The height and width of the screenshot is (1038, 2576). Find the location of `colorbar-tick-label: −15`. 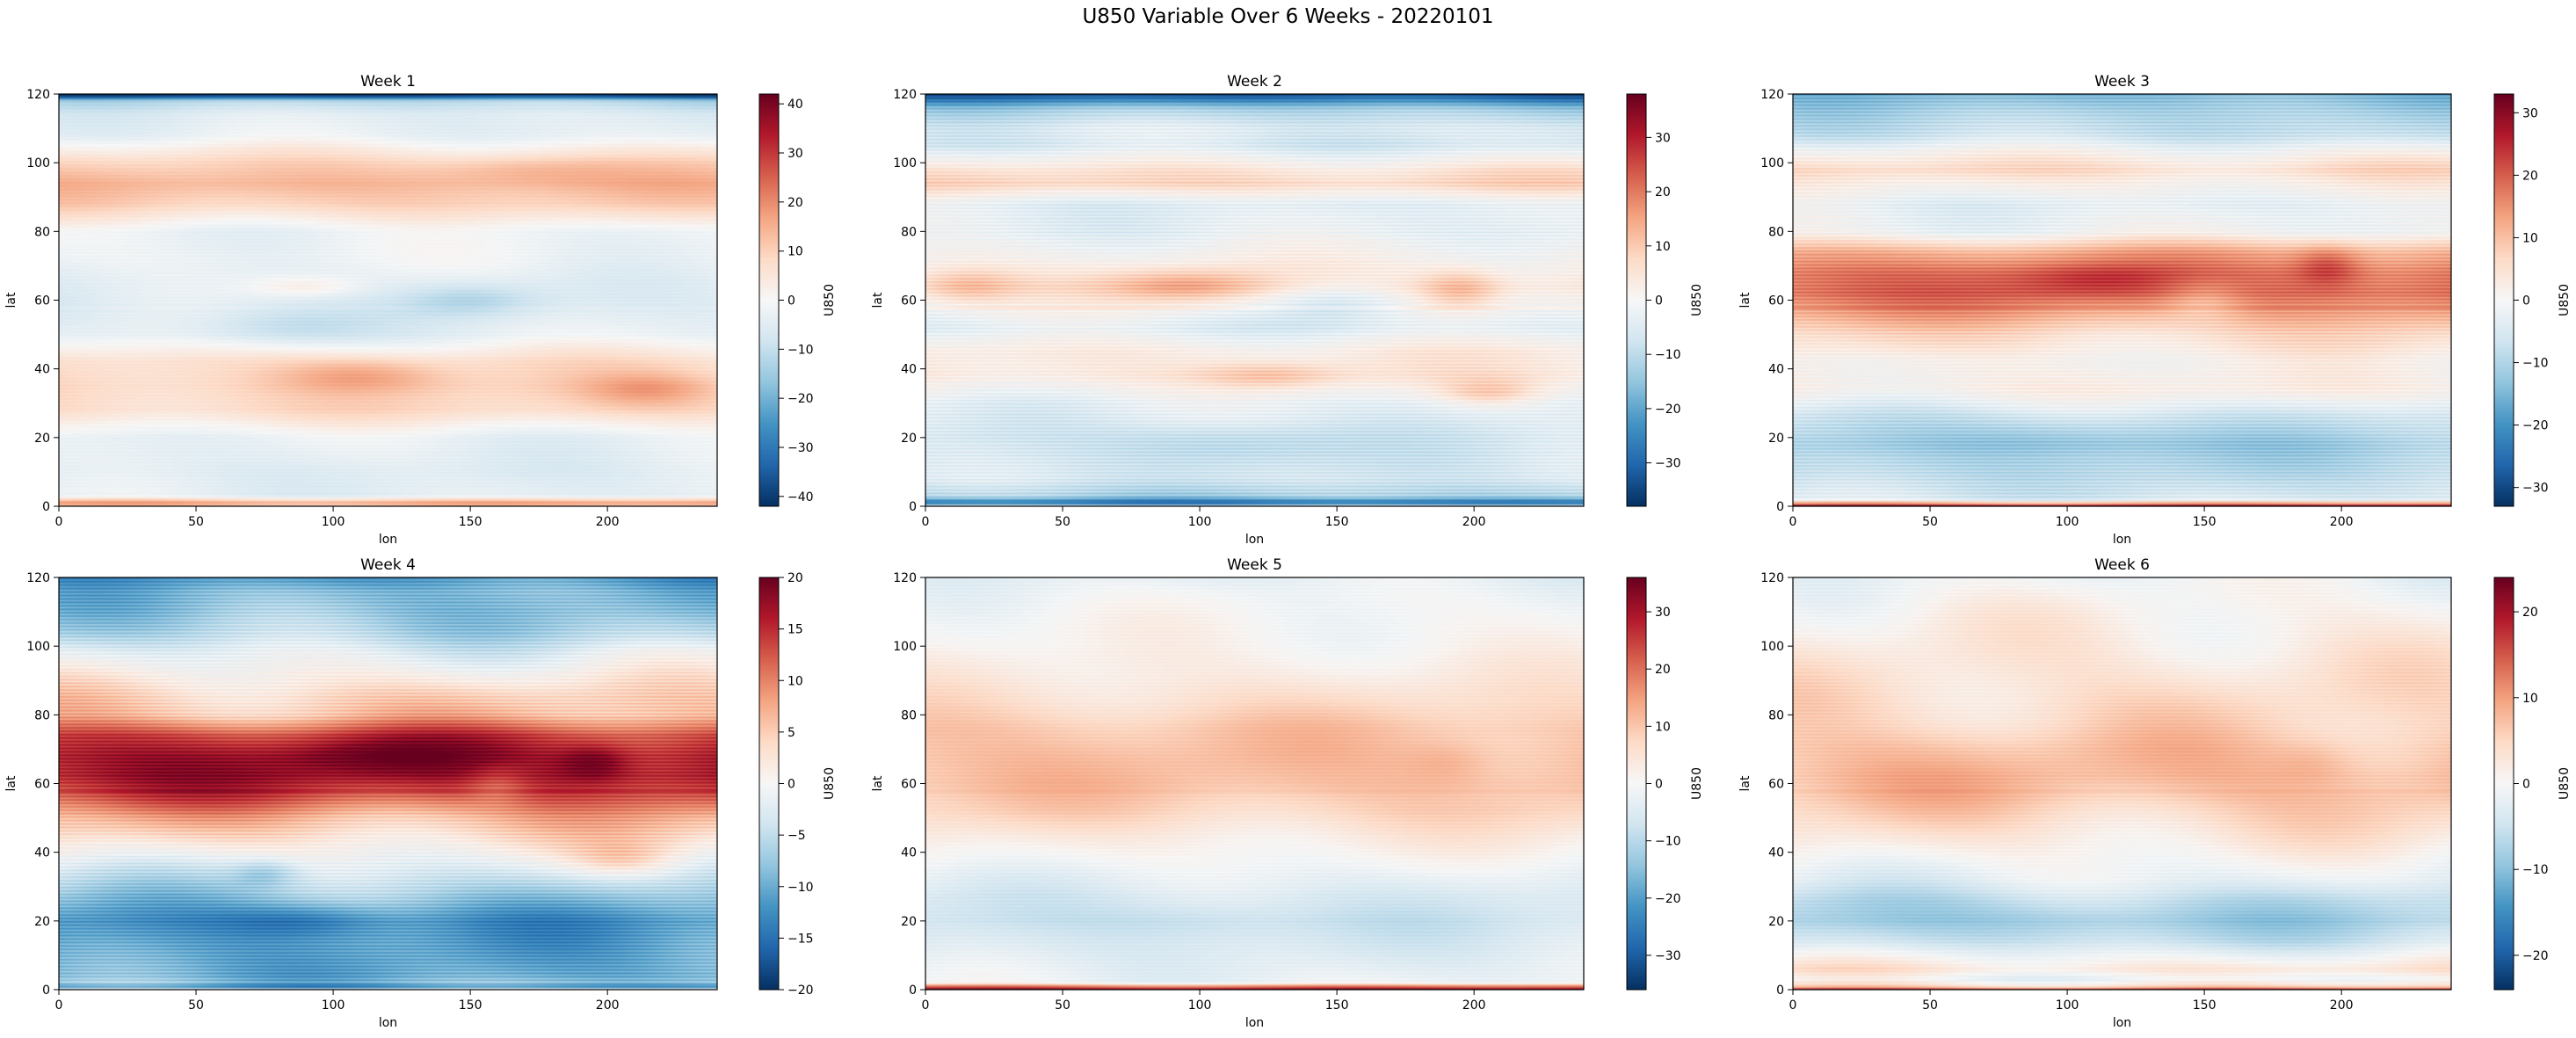

colorbar-tick-label: −15 is located at coordinates (800, 939).